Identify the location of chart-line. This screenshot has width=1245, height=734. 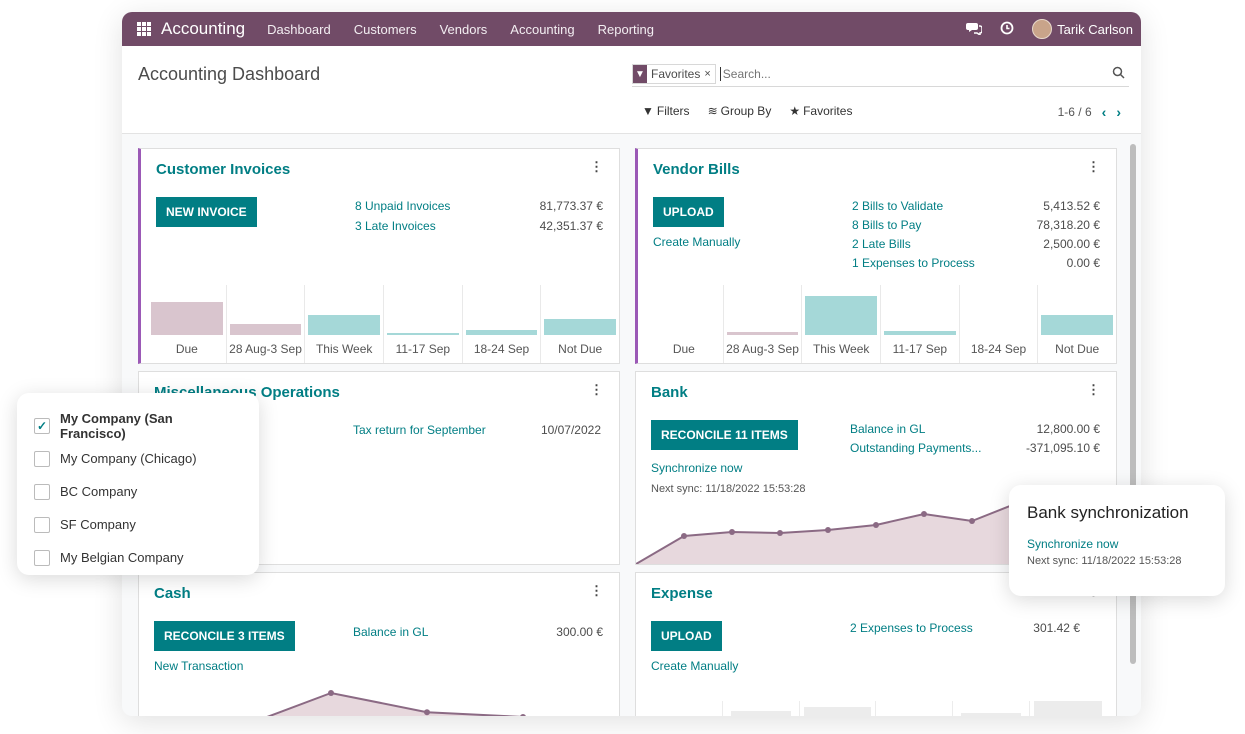
(442, 703).